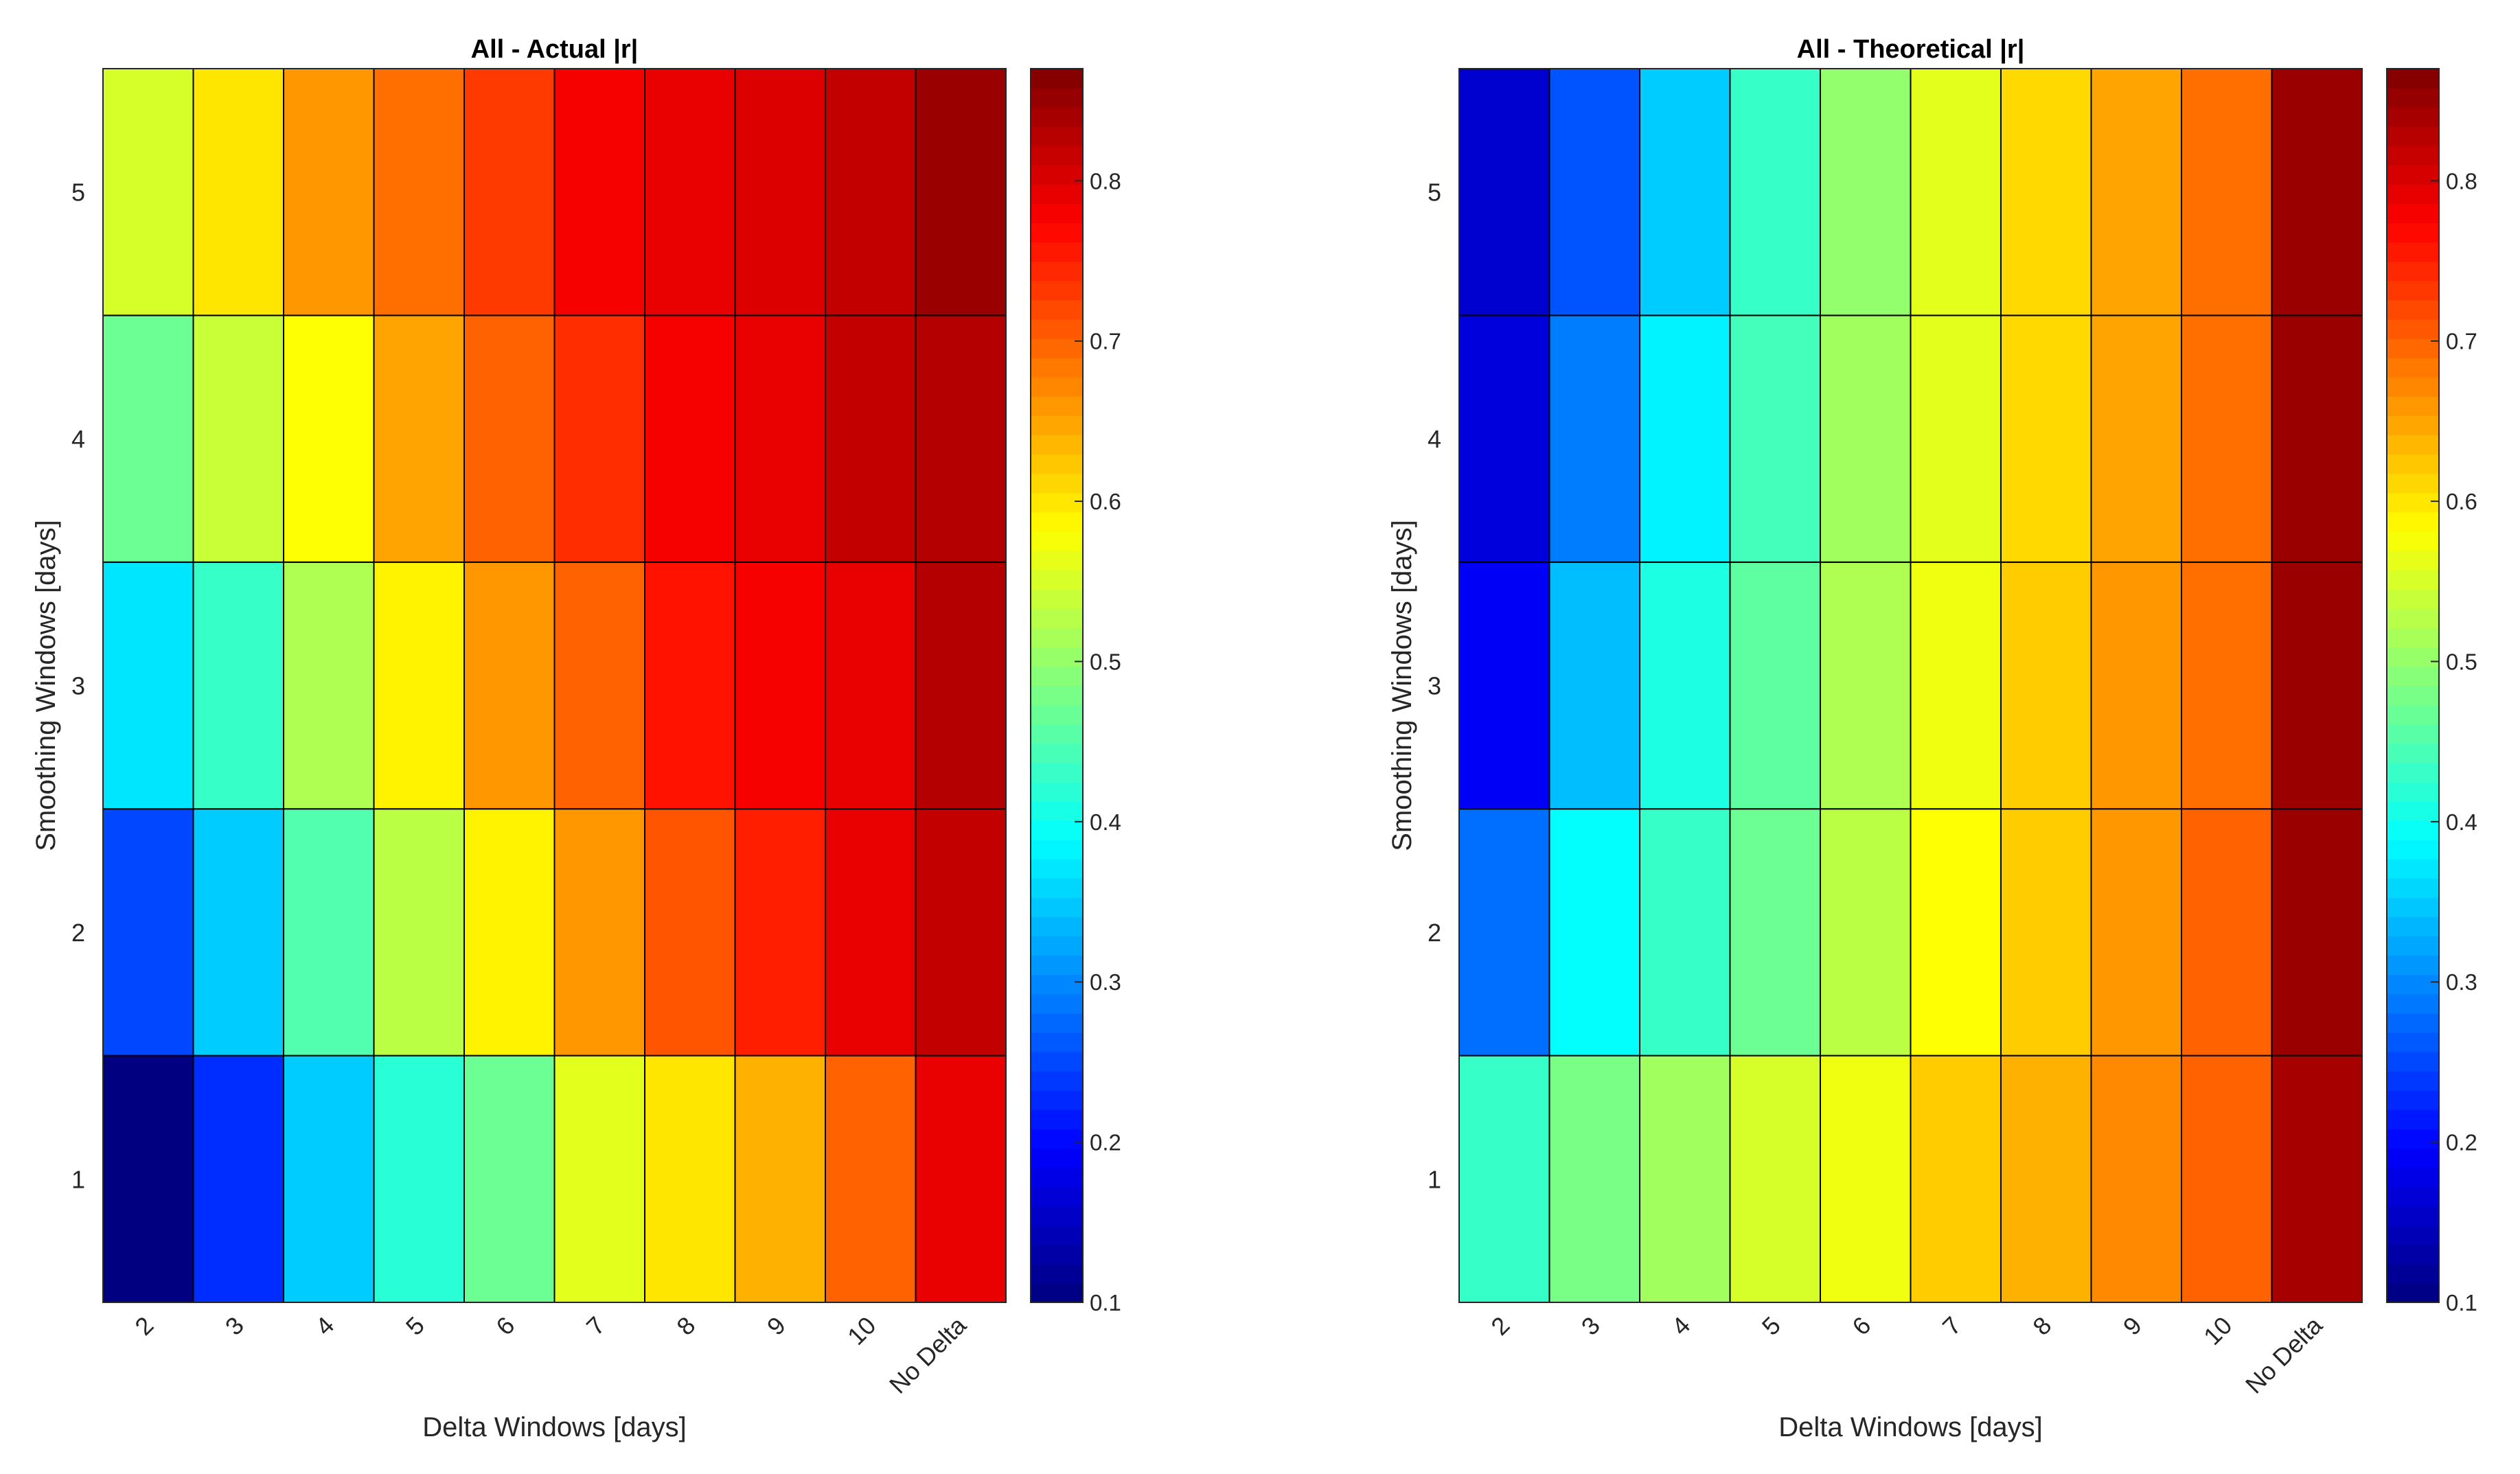  Describe the element at coordinates (78, 933) in the screenshot. I see `y-tick-label: 2` at that location.